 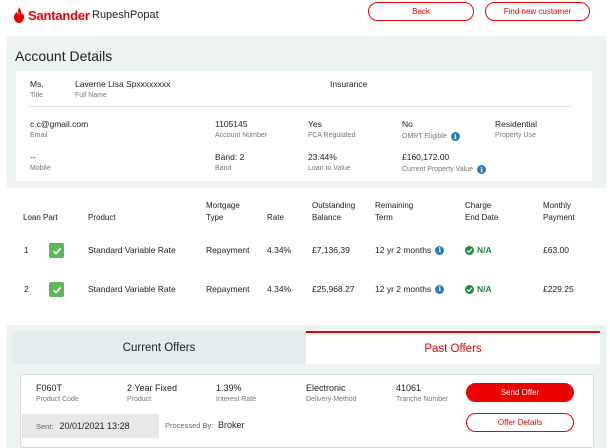 I want to click on account-number-field: 1105145 Account Number, so click(x=241, y=129).